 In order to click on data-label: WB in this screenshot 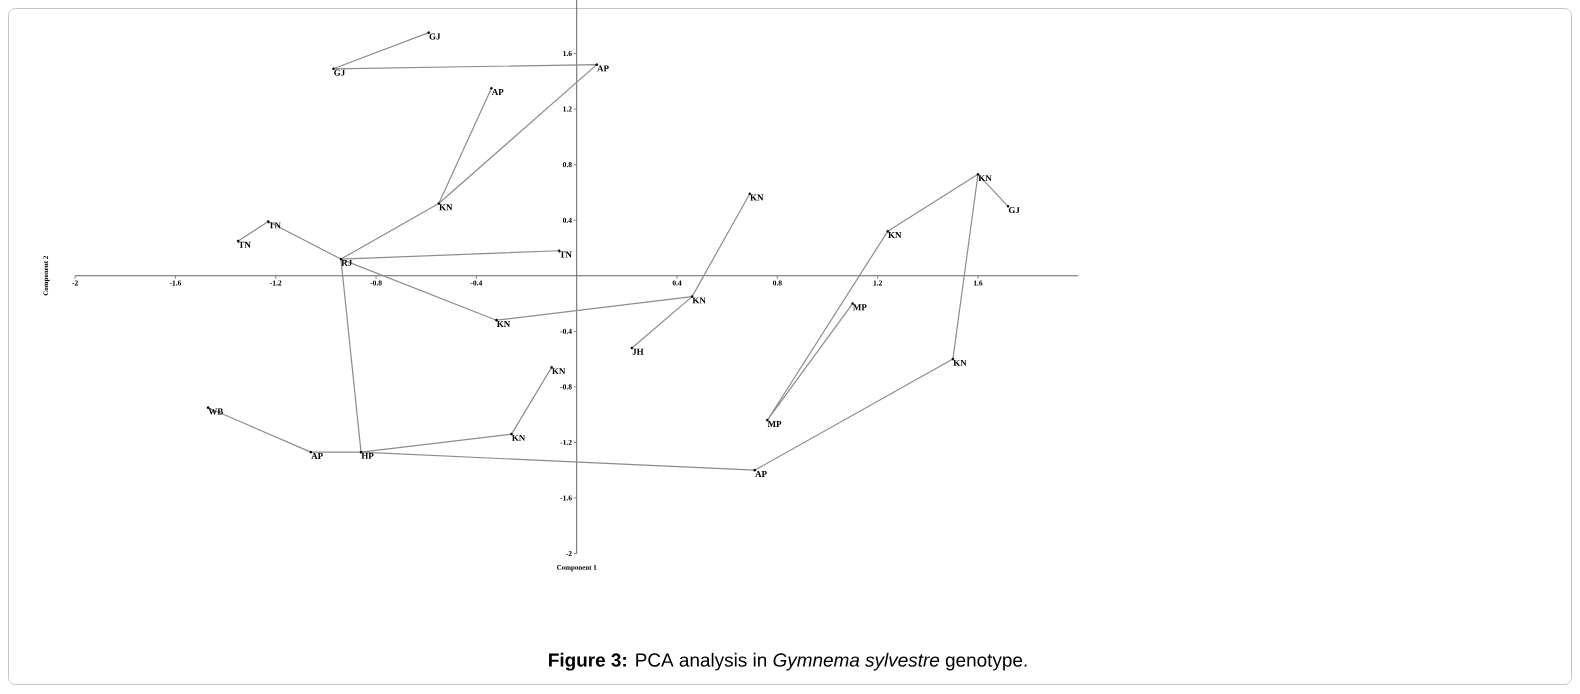, I will do `click(216, 411)`.